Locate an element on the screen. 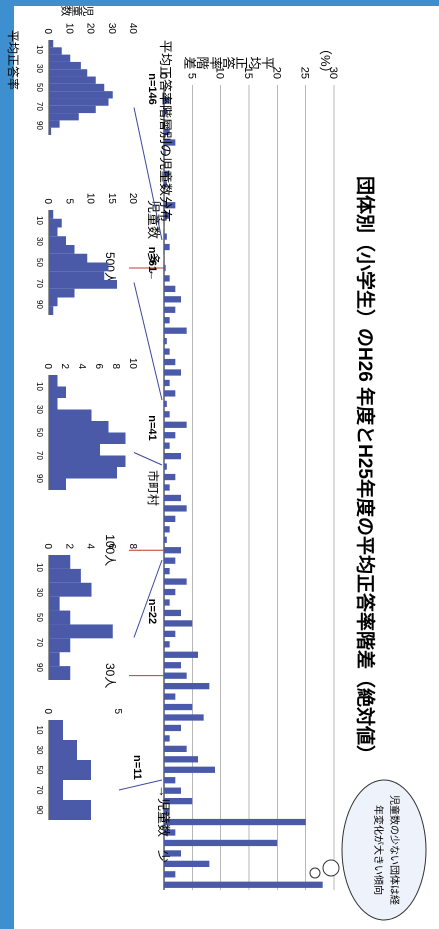 Image resolution: width=439 pixels, height=929 pixels. histogram-y-label: 児童数 is located at coordinates (77, 10).